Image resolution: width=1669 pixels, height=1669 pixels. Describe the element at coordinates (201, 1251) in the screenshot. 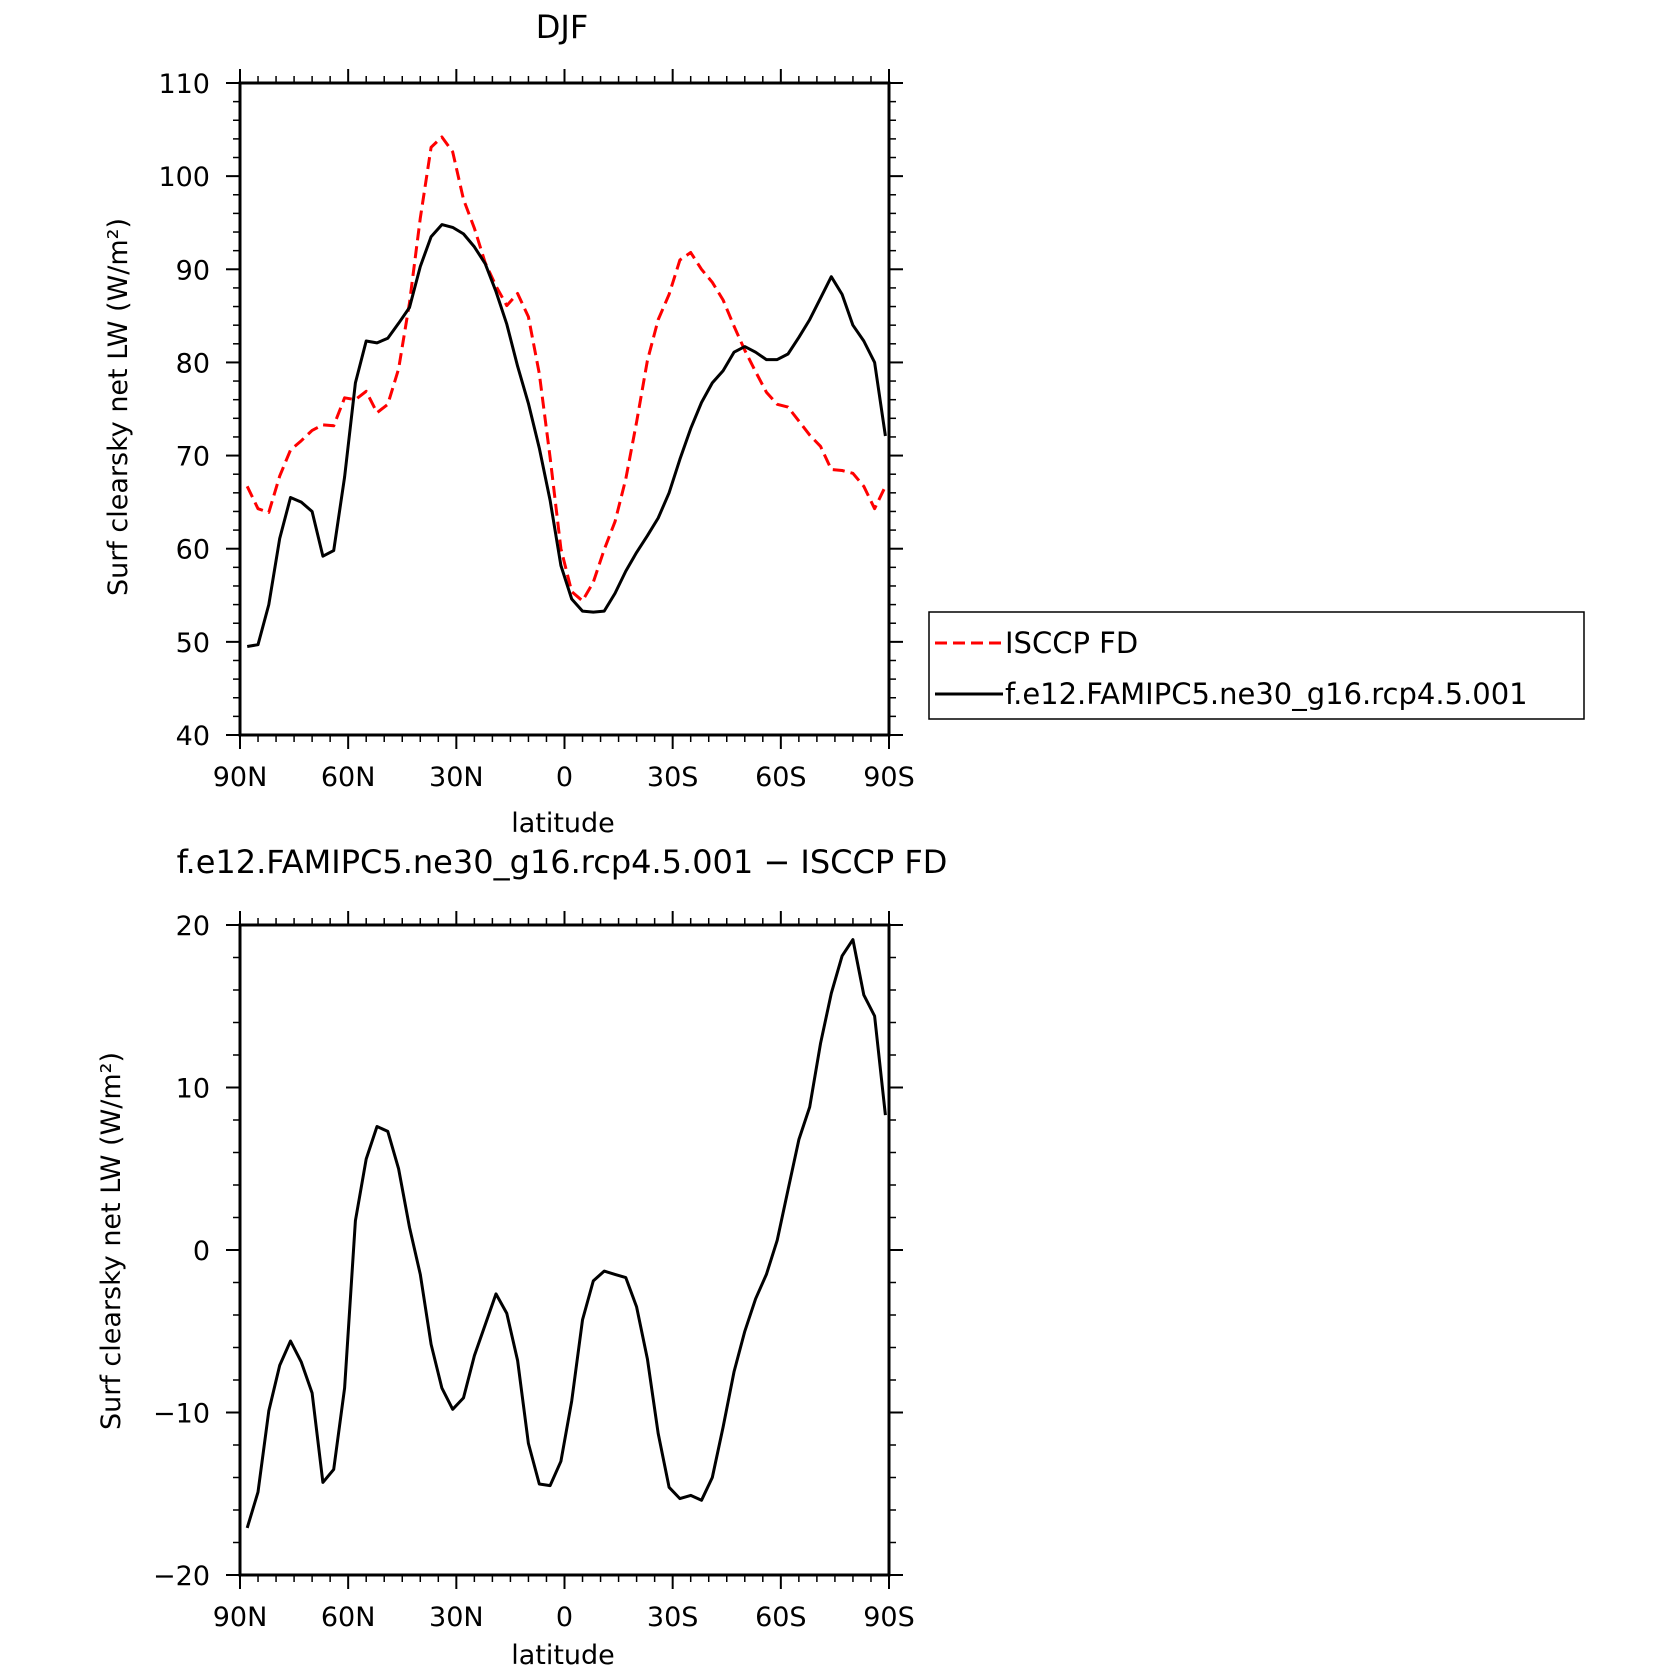

I see `y-tick-label: 0` at that location.